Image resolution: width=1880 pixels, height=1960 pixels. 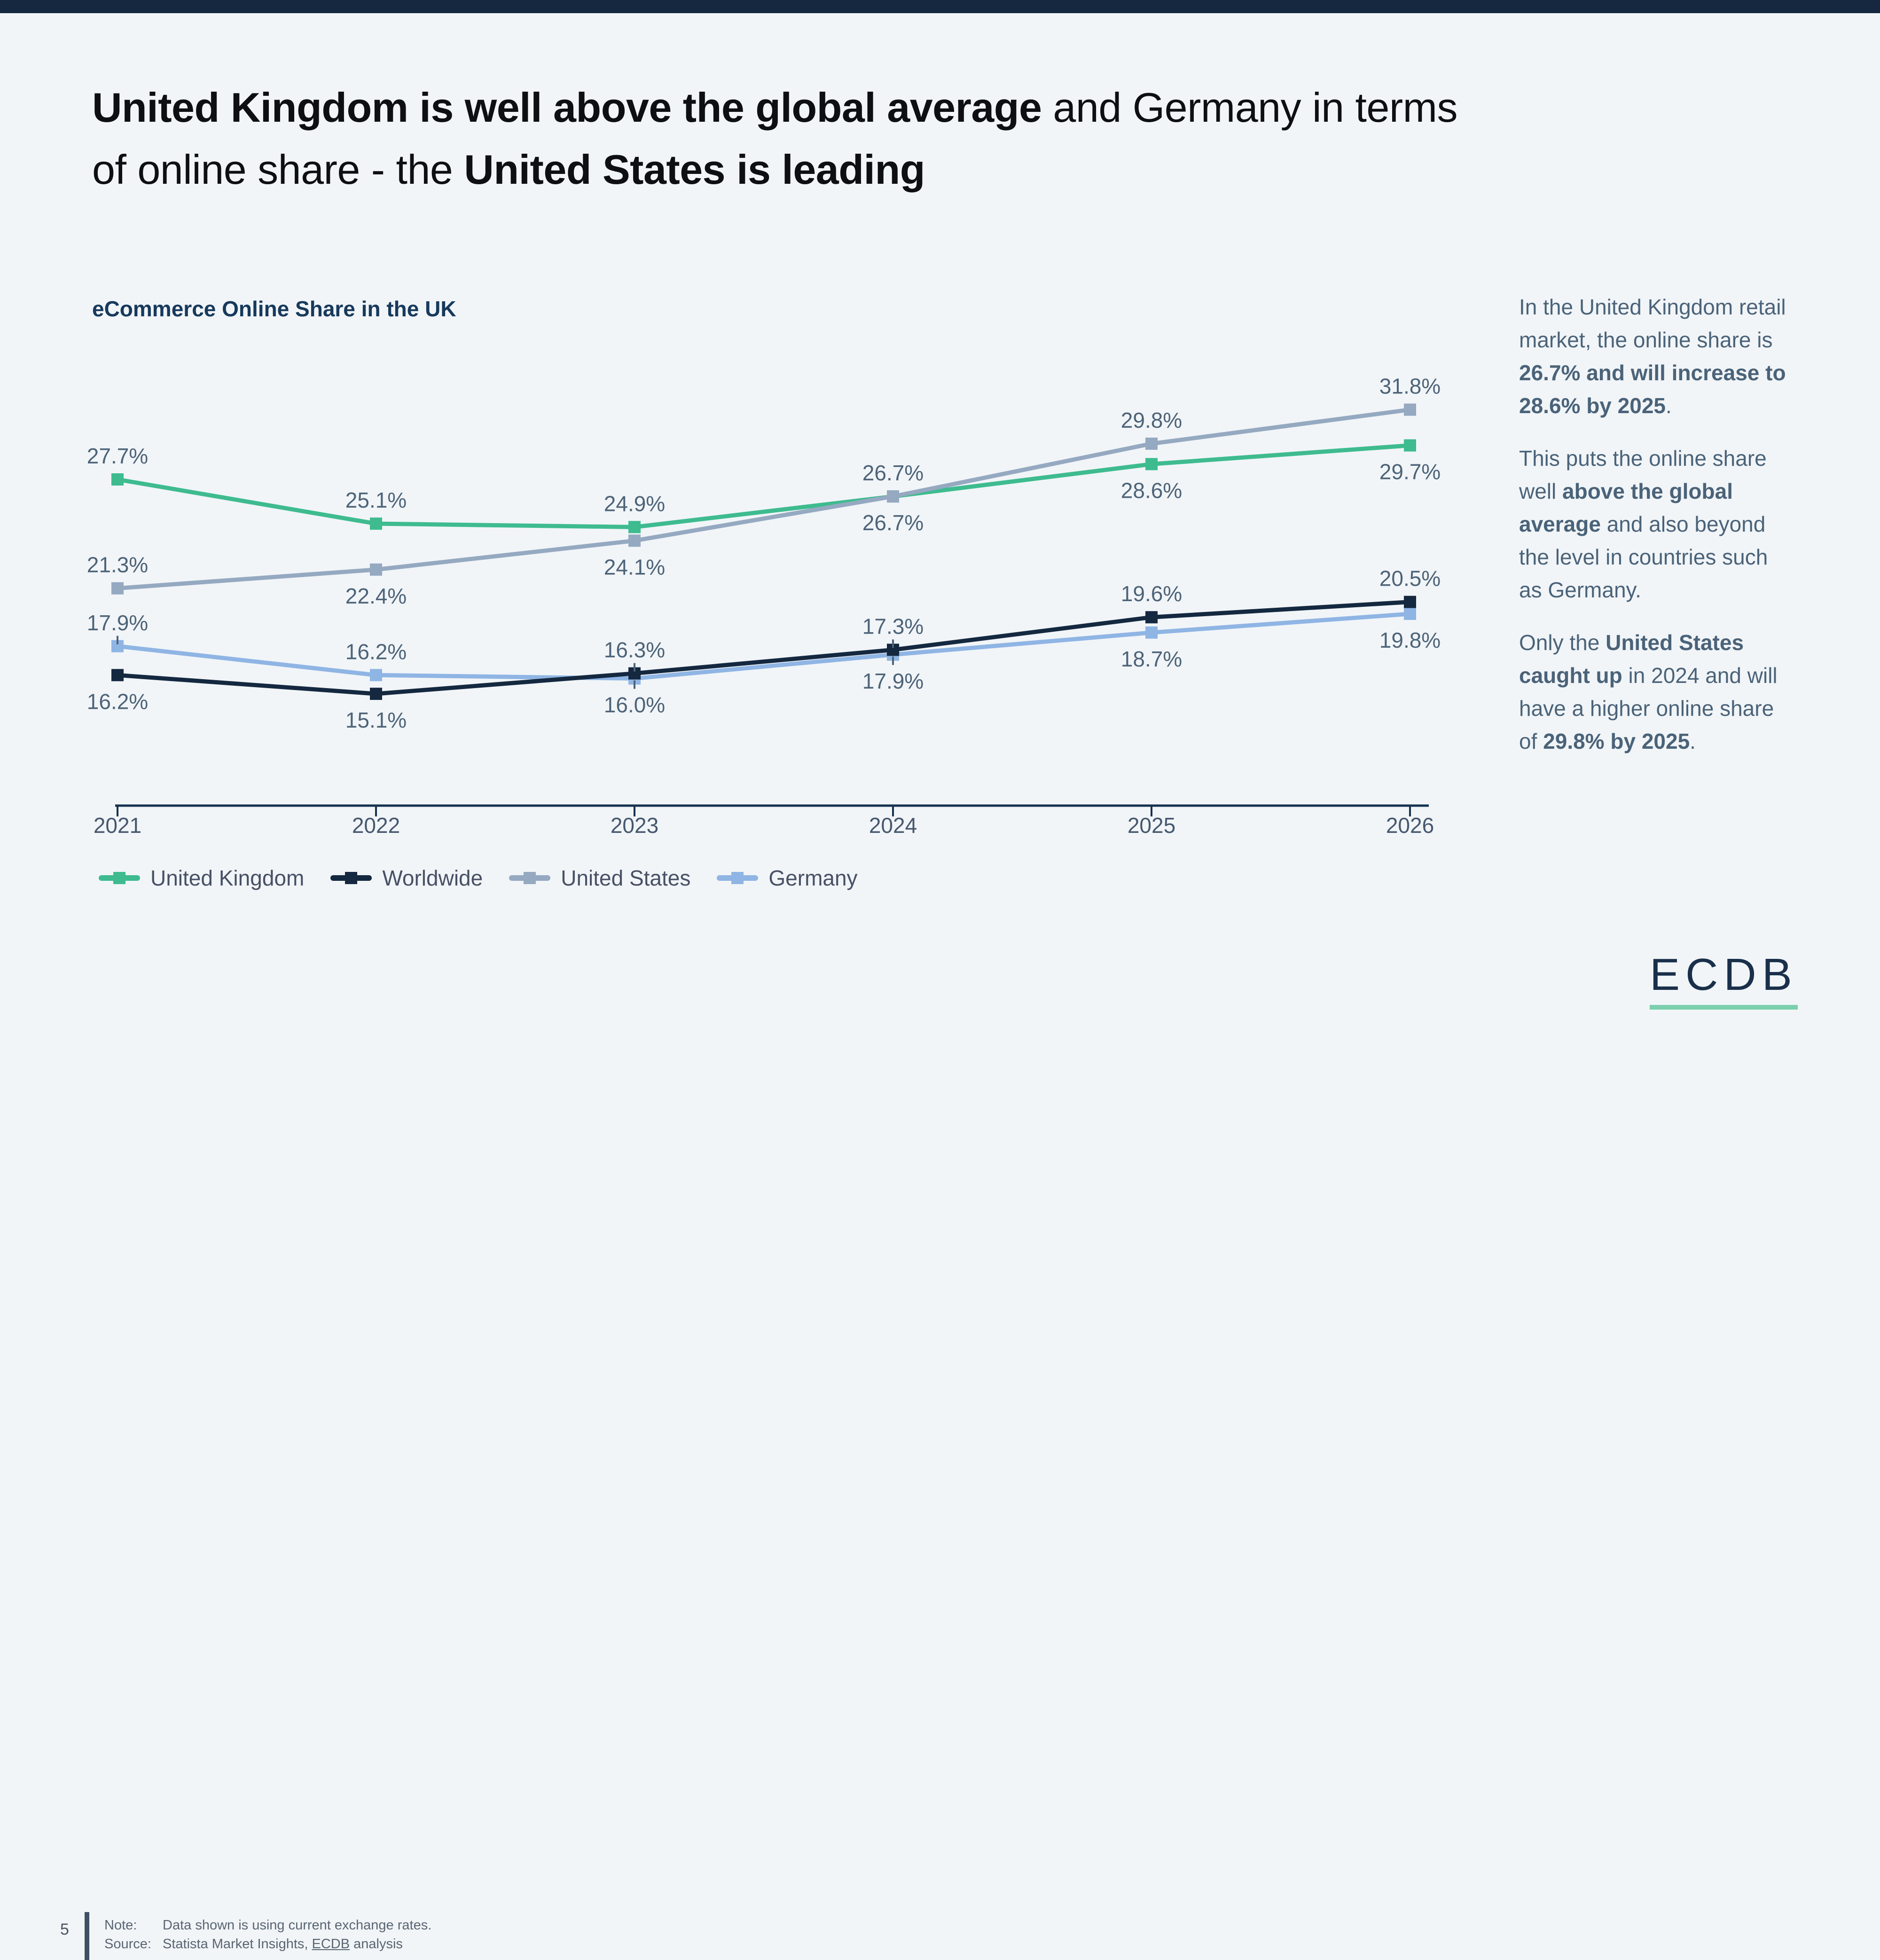 What do you see at coordinates (1616, 741) in the screenshot?
I see `insight-bold-segment: 29.8% by 2025` at bounding box center [1616, 741].